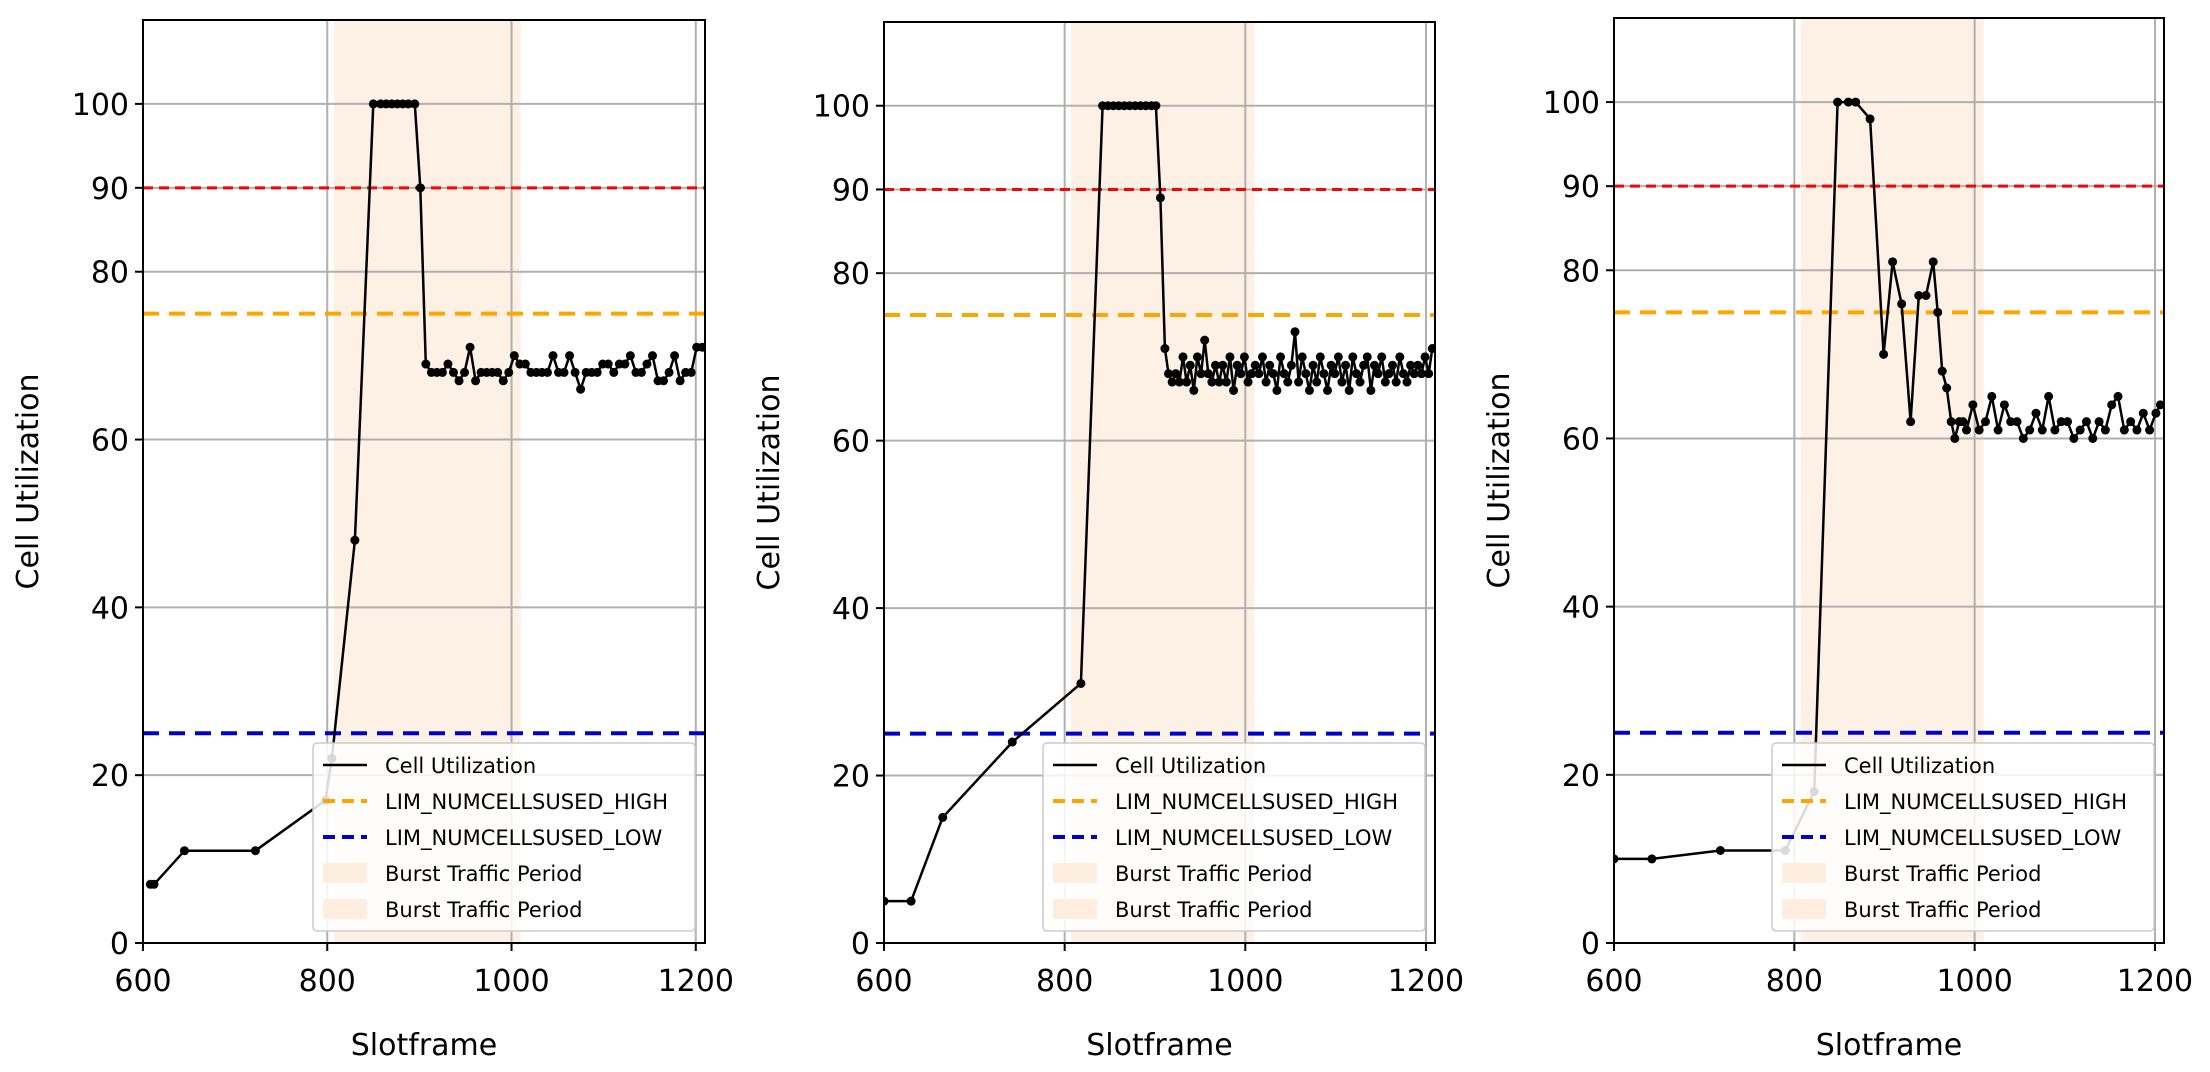 The width and height of the screenshot is (2210, 1072). I want to click on y-tick-label: 90, so click(110, 189).